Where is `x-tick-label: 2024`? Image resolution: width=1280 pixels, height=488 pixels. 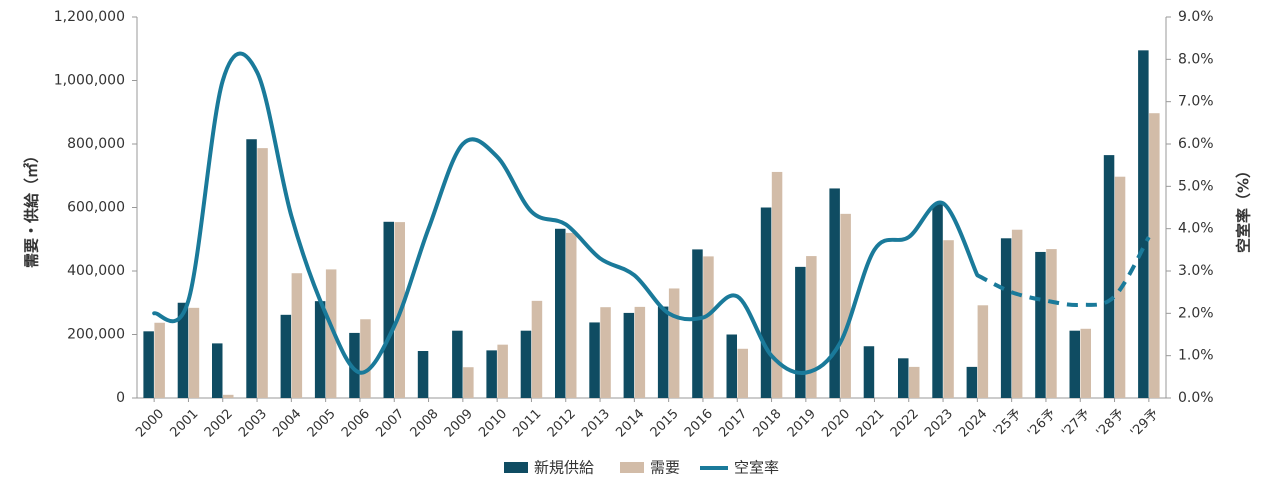 x-tick-label: 2024 is located at coordinates (973, 423).